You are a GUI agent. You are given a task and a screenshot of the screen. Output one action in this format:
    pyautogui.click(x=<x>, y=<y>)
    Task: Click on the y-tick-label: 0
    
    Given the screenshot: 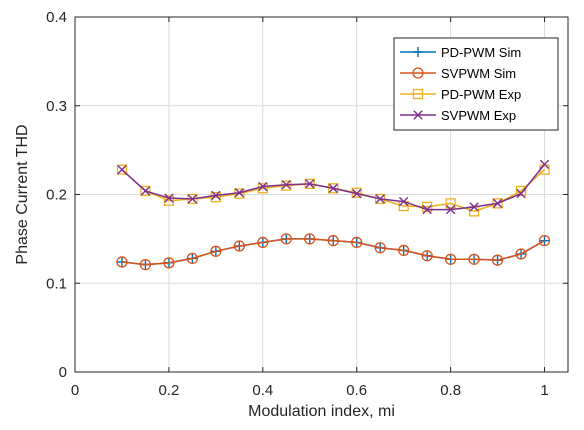 What is the action you would take?
    pyautogui.click(x=63, y=372)
    